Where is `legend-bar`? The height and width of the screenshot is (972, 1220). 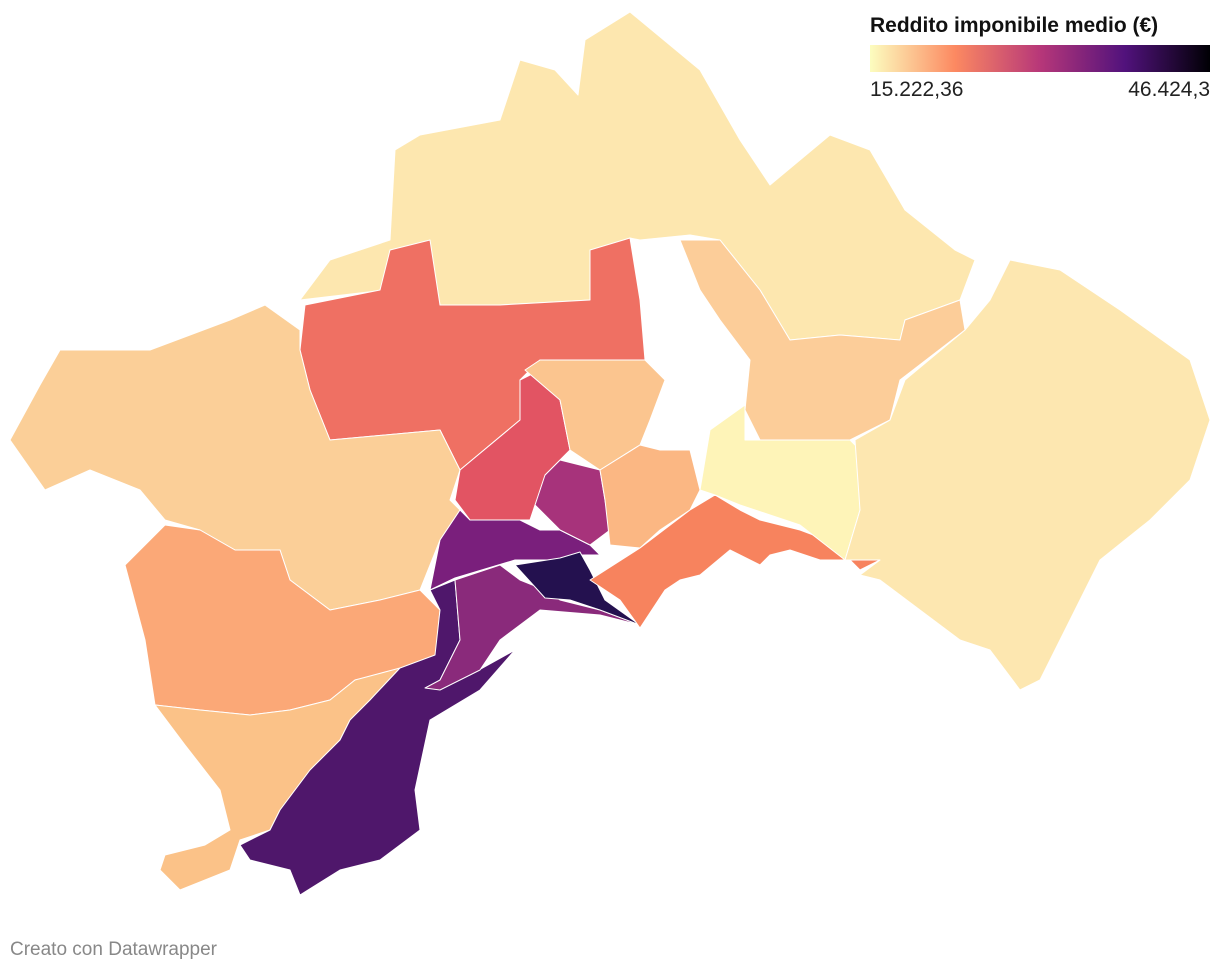 legend-bar is located at coordinates (1040, 58).